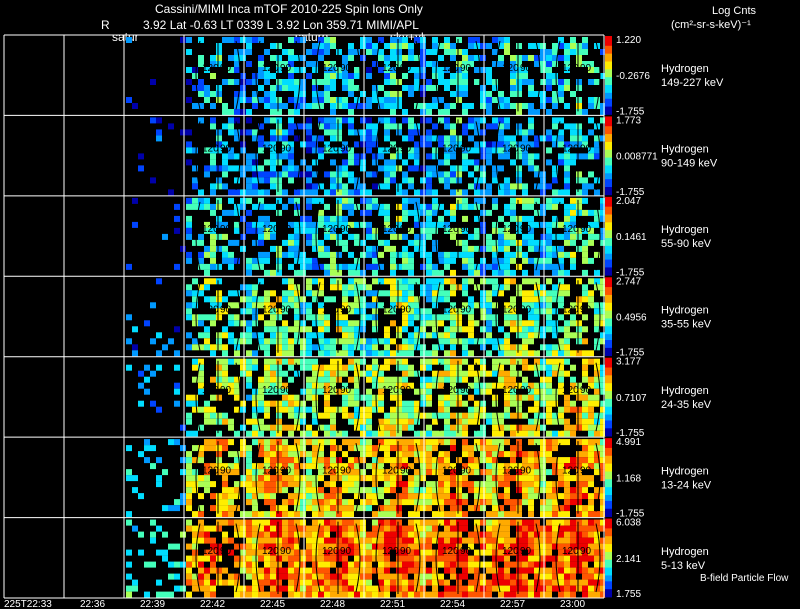  Describe the element at coordinates (628, 362) in the screenshot. I see `colorbar-max: 3.177` at that location.